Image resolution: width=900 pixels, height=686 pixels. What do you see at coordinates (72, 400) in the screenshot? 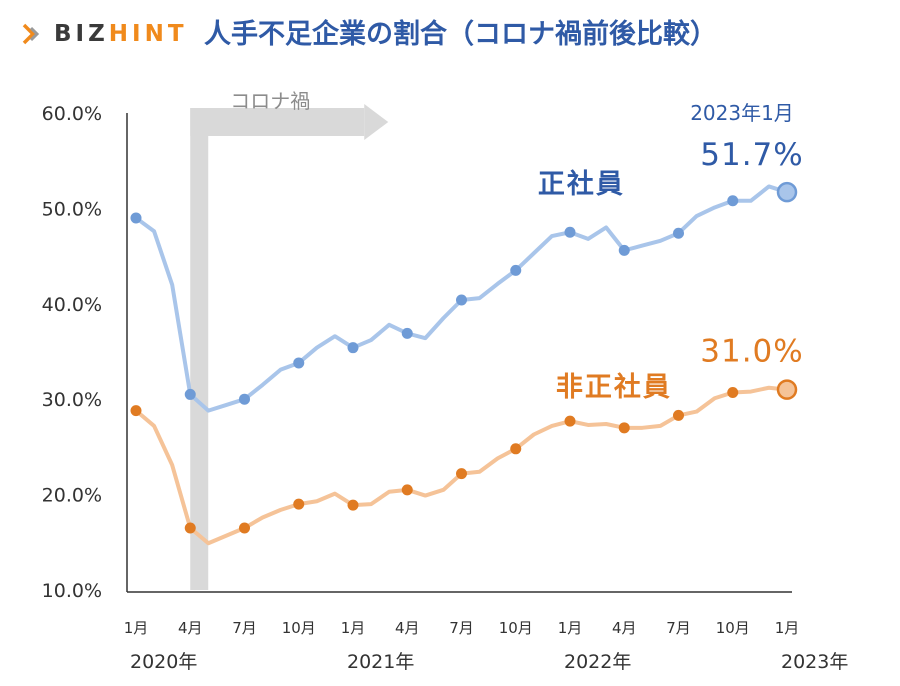
I see `y-tick-label: 30.0%` at bounding box center [72, 400].